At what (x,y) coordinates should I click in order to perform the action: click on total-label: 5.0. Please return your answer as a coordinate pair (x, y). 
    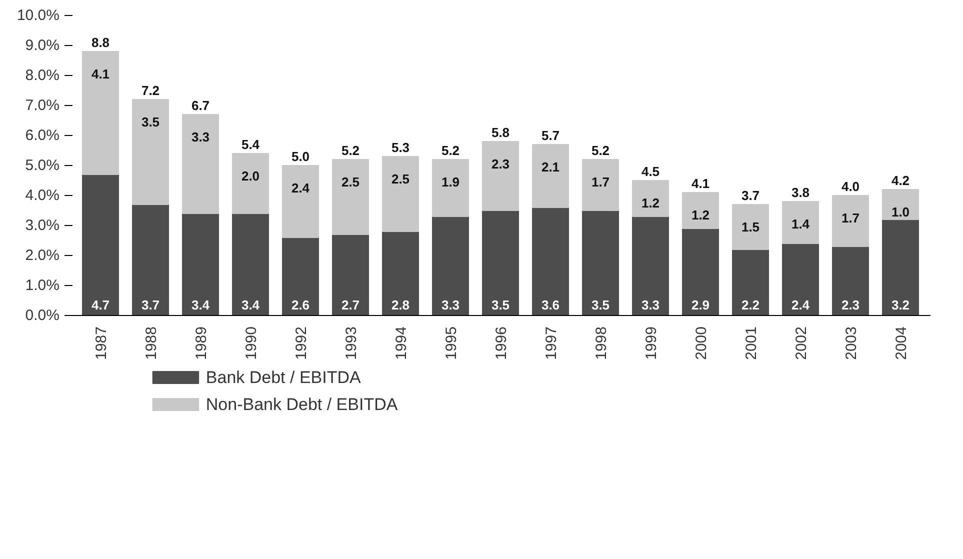
    Looking at the image, I should click on (300, 156).